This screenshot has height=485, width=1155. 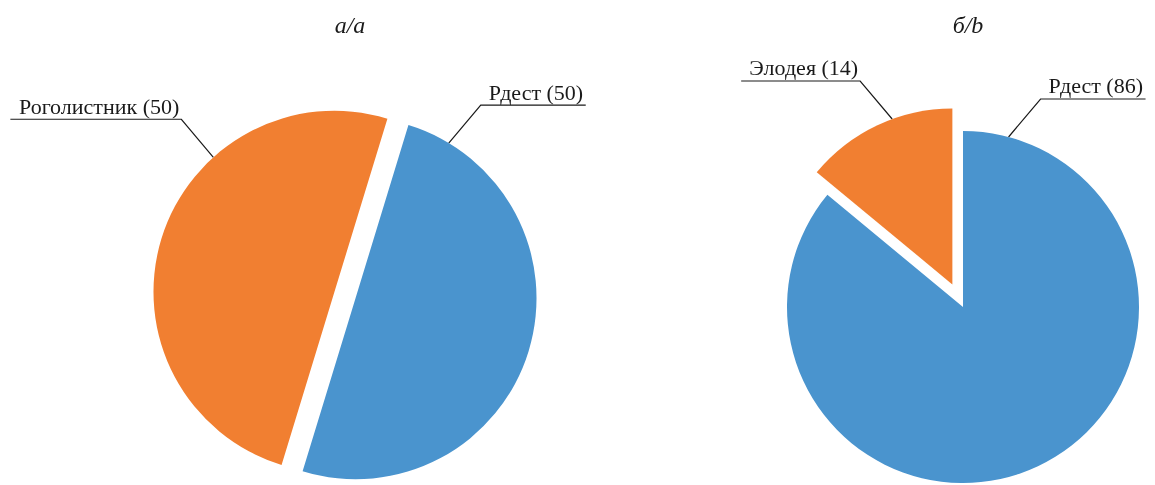 I want to click on slice-label: Элодея (14), so click(x=804, y=68).